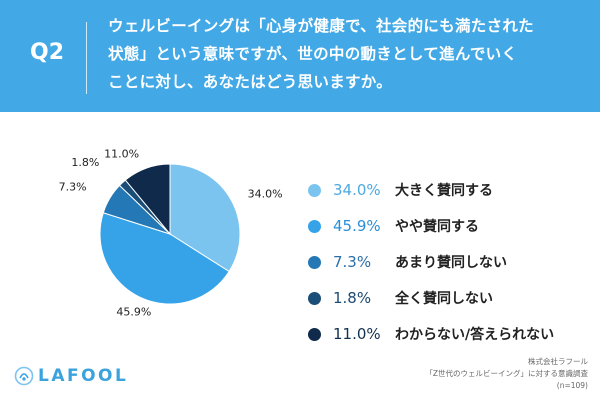 This screenshot has height=400, width=600. I want to click on question-number: Q2, so click(47, 52).